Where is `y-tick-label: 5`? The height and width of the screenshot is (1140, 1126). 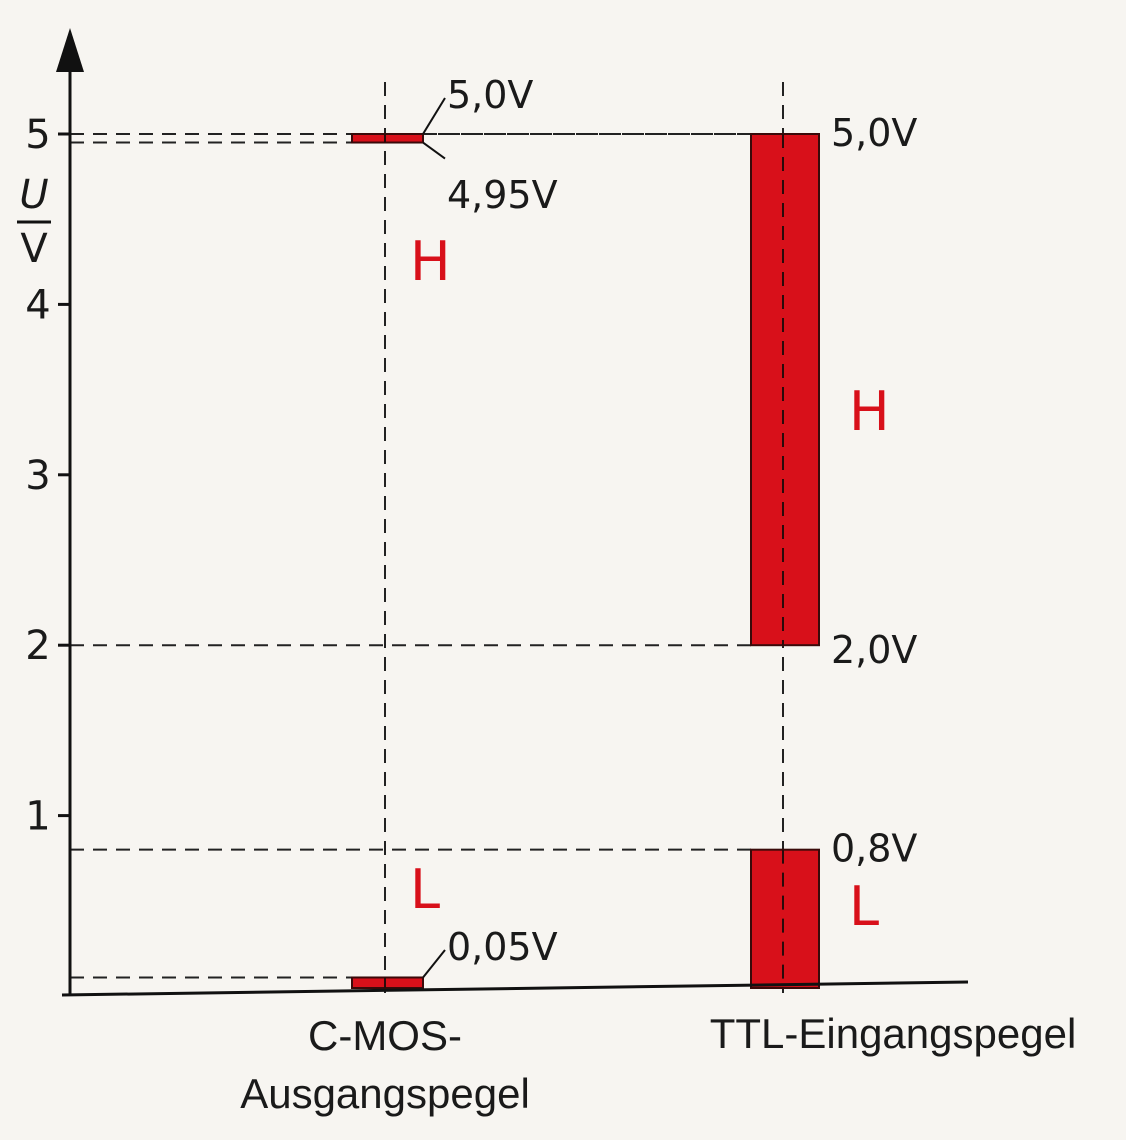
y-tick-label: 5 is located at coordinates (37, 135).